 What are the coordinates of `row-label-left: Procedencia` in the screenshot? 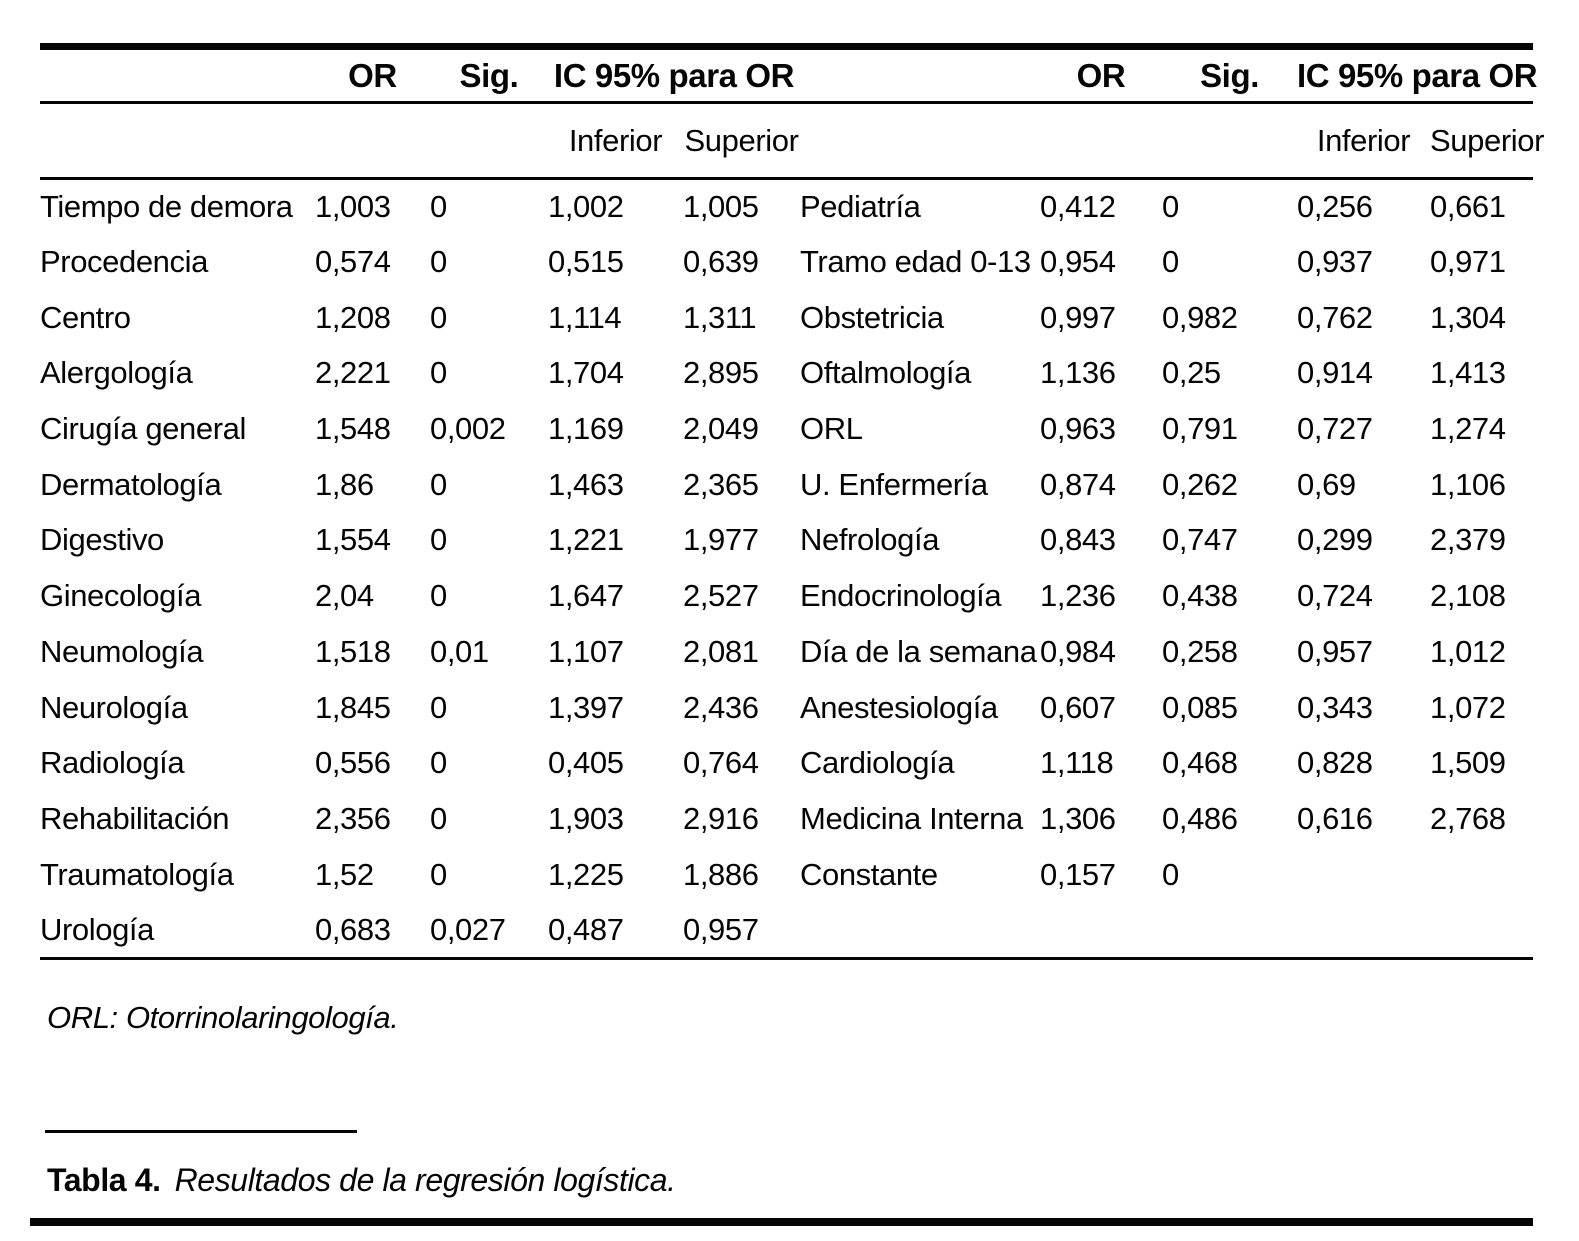 It's located at (124, 262).